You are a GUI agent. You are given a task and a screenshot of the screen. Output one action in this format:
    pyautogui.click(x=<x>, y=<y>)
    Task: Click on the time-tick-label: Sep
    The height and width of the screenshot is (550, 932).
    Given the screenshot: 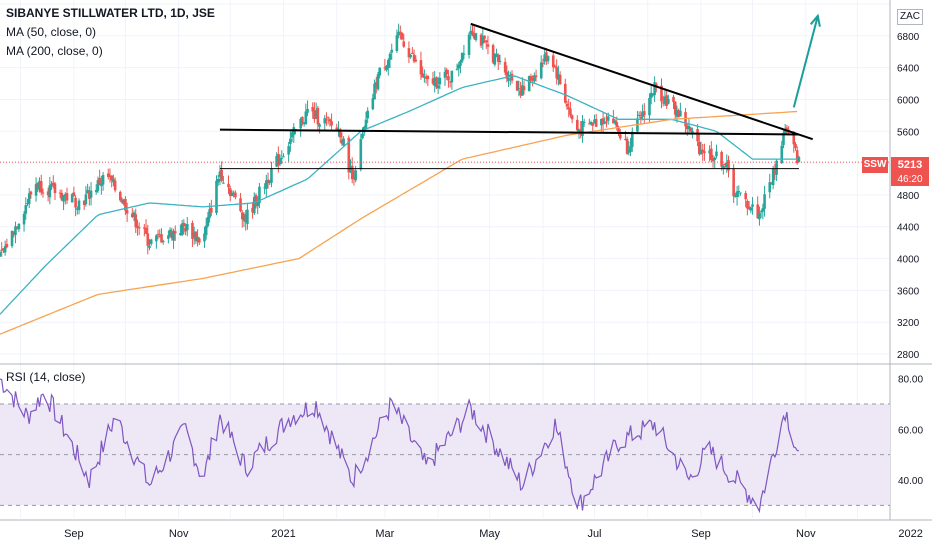 What is the action you would take?
    pyautogui.click(x=74, y=534)
    